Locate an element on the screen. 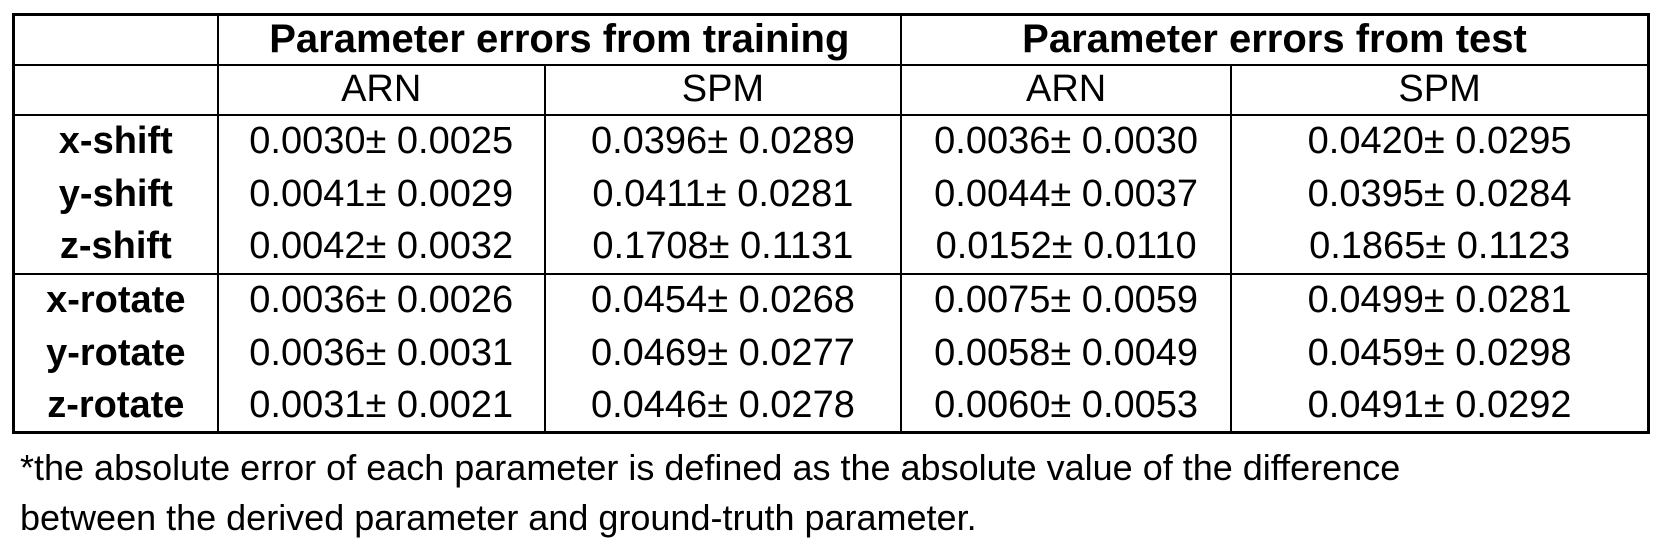  cell-z-shift-test-arn: 0.0152± 0.0110 is located at coordinates (1066, 247).